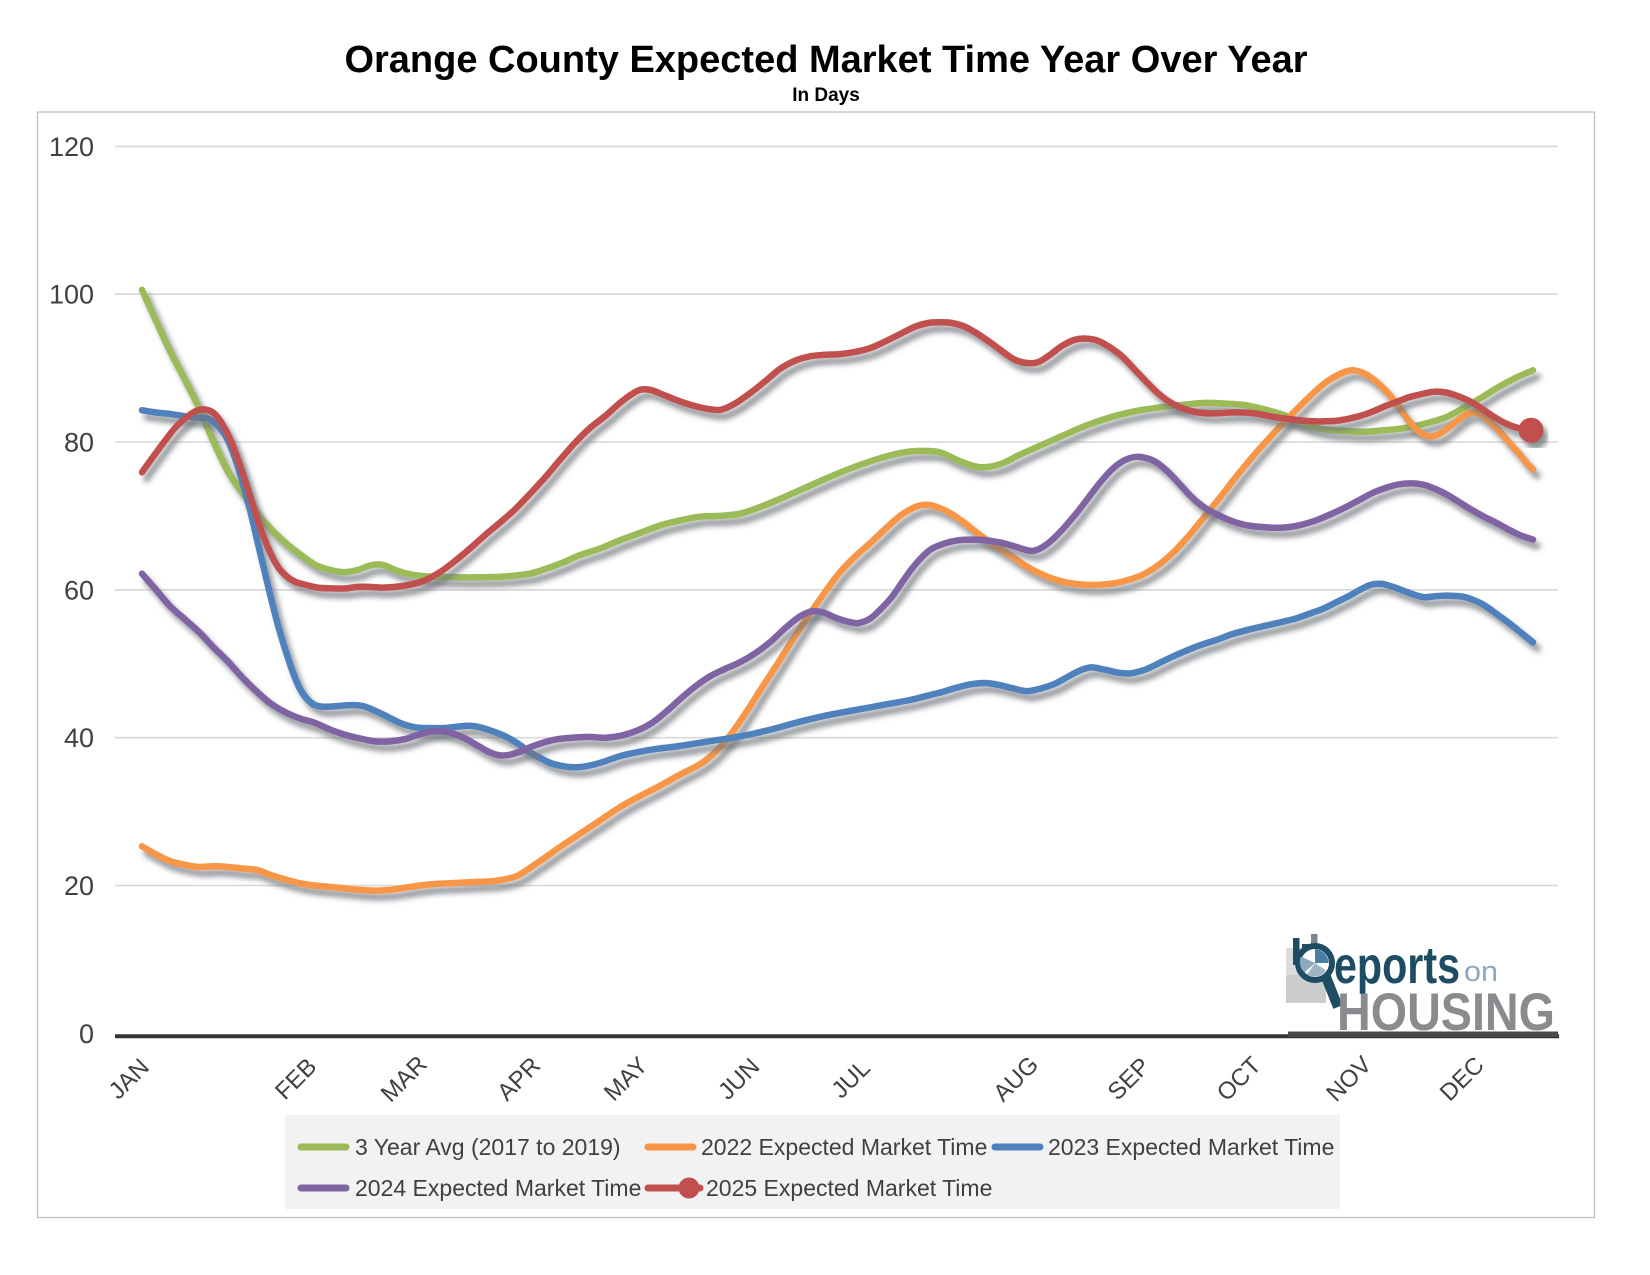 The width and height of the screenshot is (1650, 1275). Describe the element at coordinates (826, 95) in the screenshot. I see `svg-text: In Days` at that location.